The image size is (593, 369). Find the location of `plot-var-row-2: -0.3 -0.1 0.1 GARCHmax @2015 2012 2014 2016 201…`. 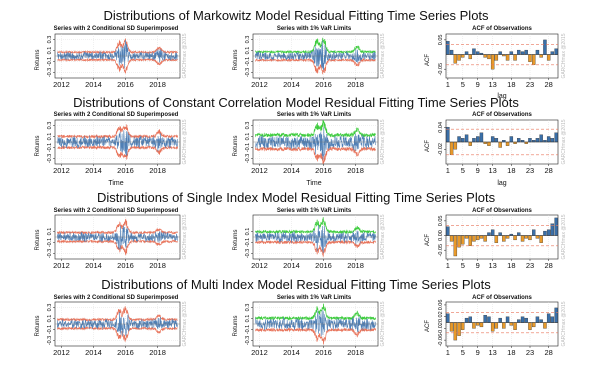

plot-var-row-2: -0.3 -0.1 0.1 GARCHmax @2015 2012 2014 2016 201… is located at coordinates (315, 242).